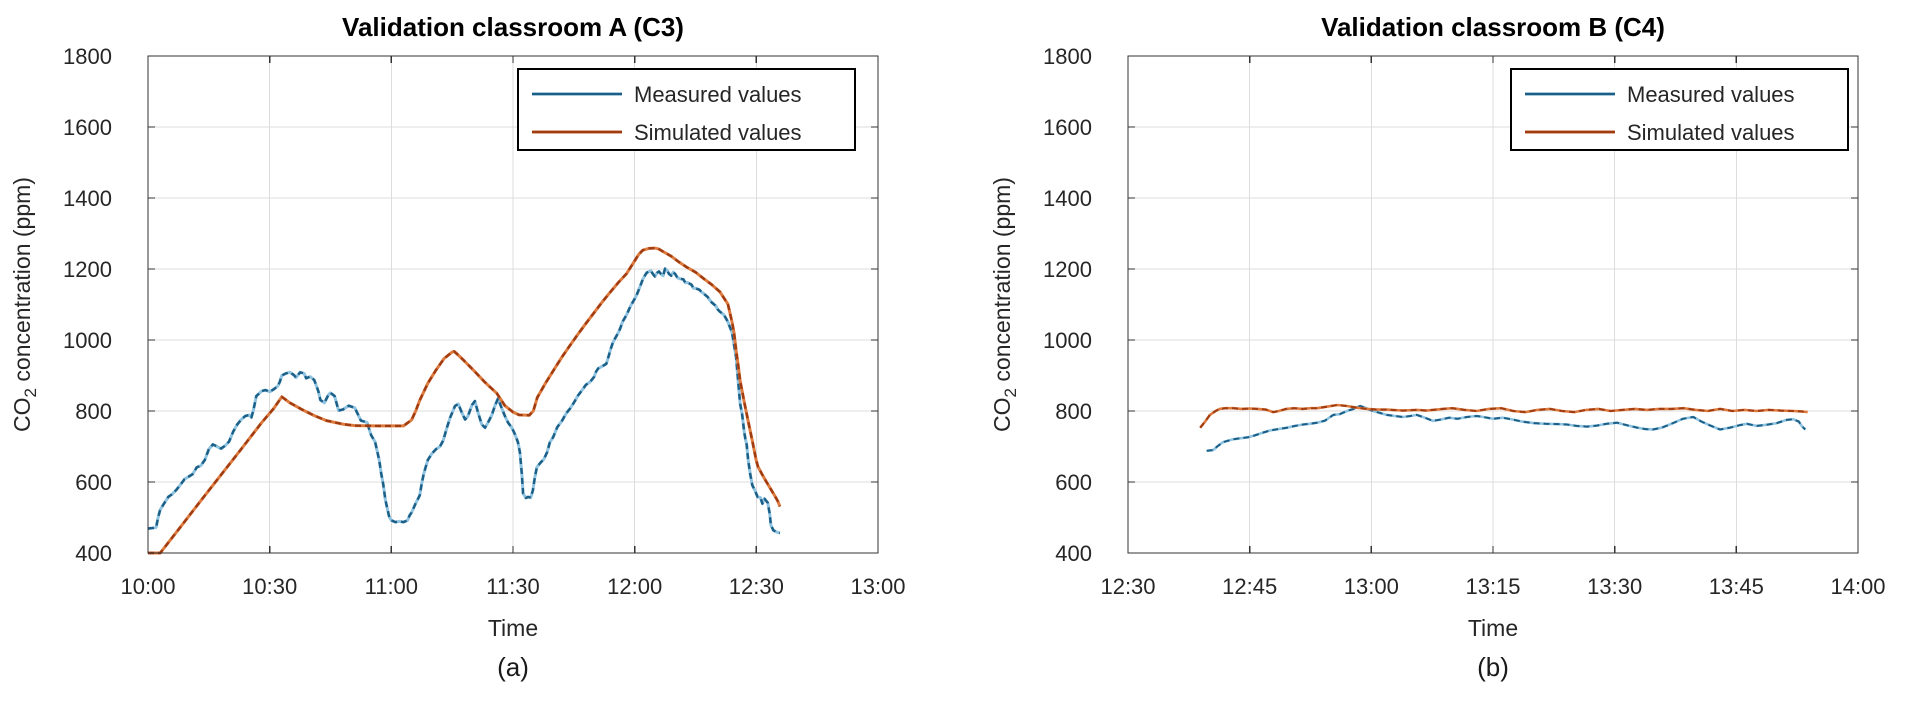  What do you see at coordinates (1614, 586) in the screenshot?
I see `x-tick-label: 13:30` at bounding box center [1614, 586].